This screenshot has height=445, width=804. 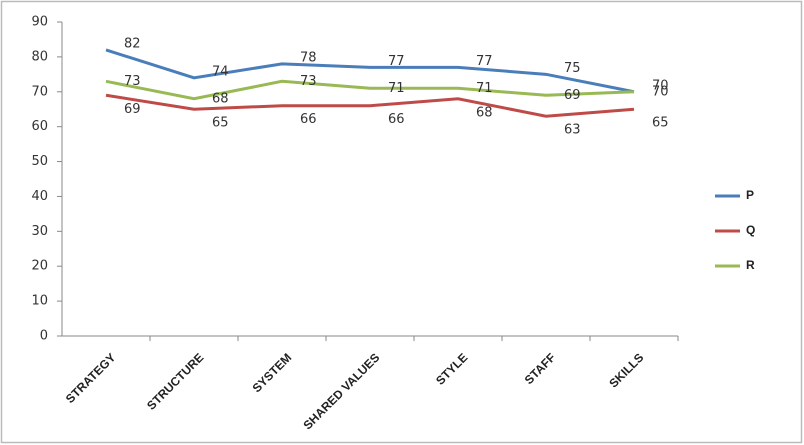 What do you see at coordinates (39, 56) in the screenshot?
I see `y-tick-label: 80` at bounding box center [39, 56].